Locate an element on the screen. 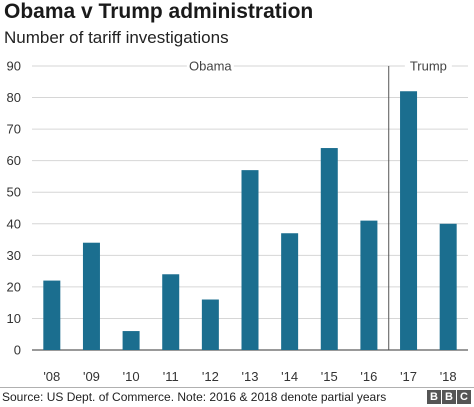  period-label: Obama is located at coordinates (210, 66).